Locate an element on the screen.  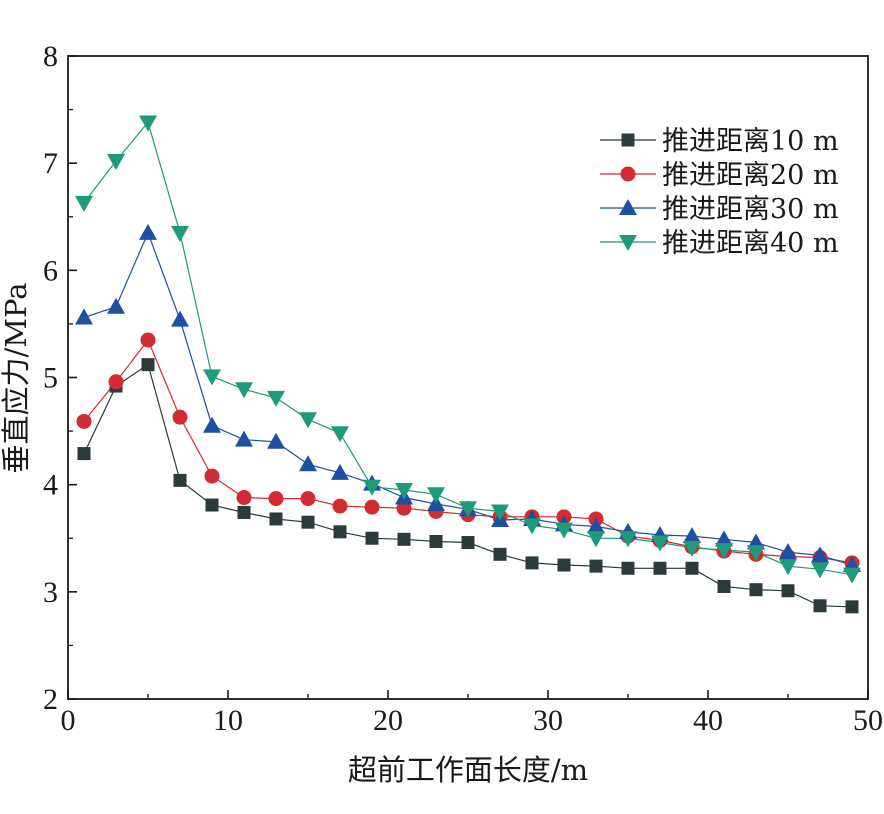
legend-item-1: 推进距离10 m is located at coordinates (719, 141).